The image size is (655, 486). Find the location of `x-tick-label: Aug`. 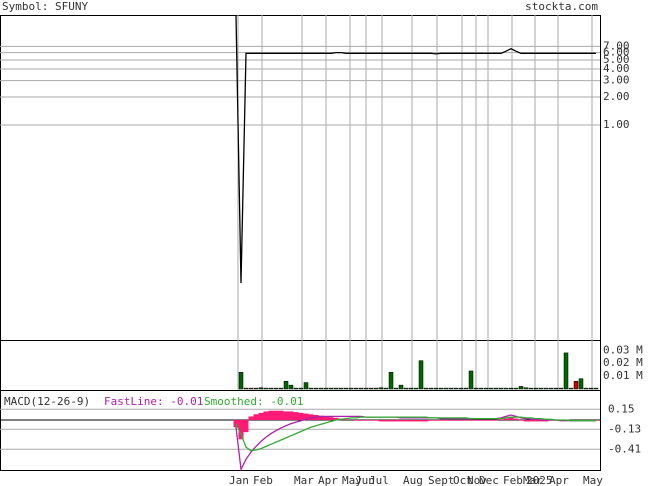

x-tick-label: Aug is located at coordinates (413, 480).